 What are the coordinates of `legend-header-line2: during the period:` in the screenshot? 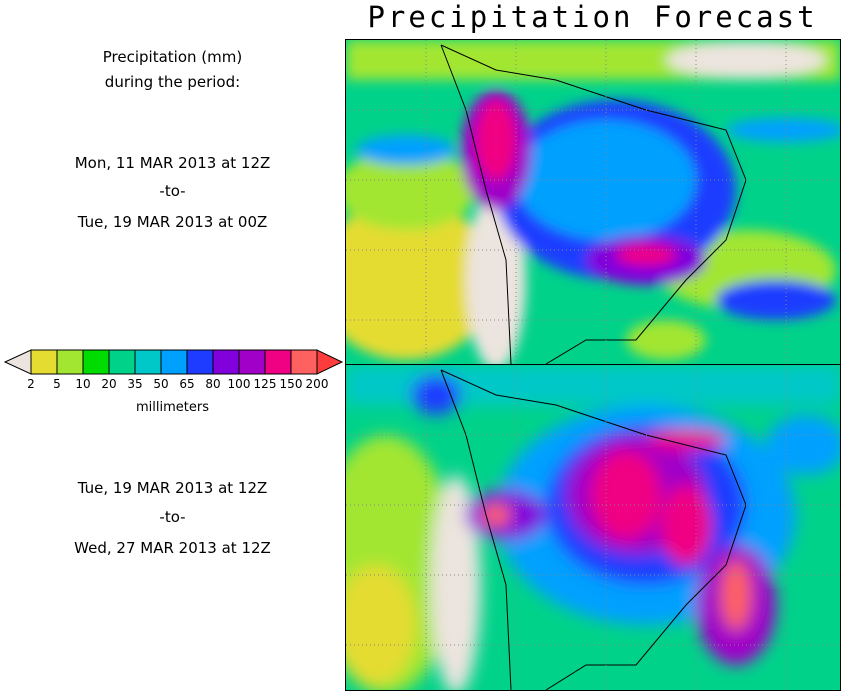 It's located at (172, 82).